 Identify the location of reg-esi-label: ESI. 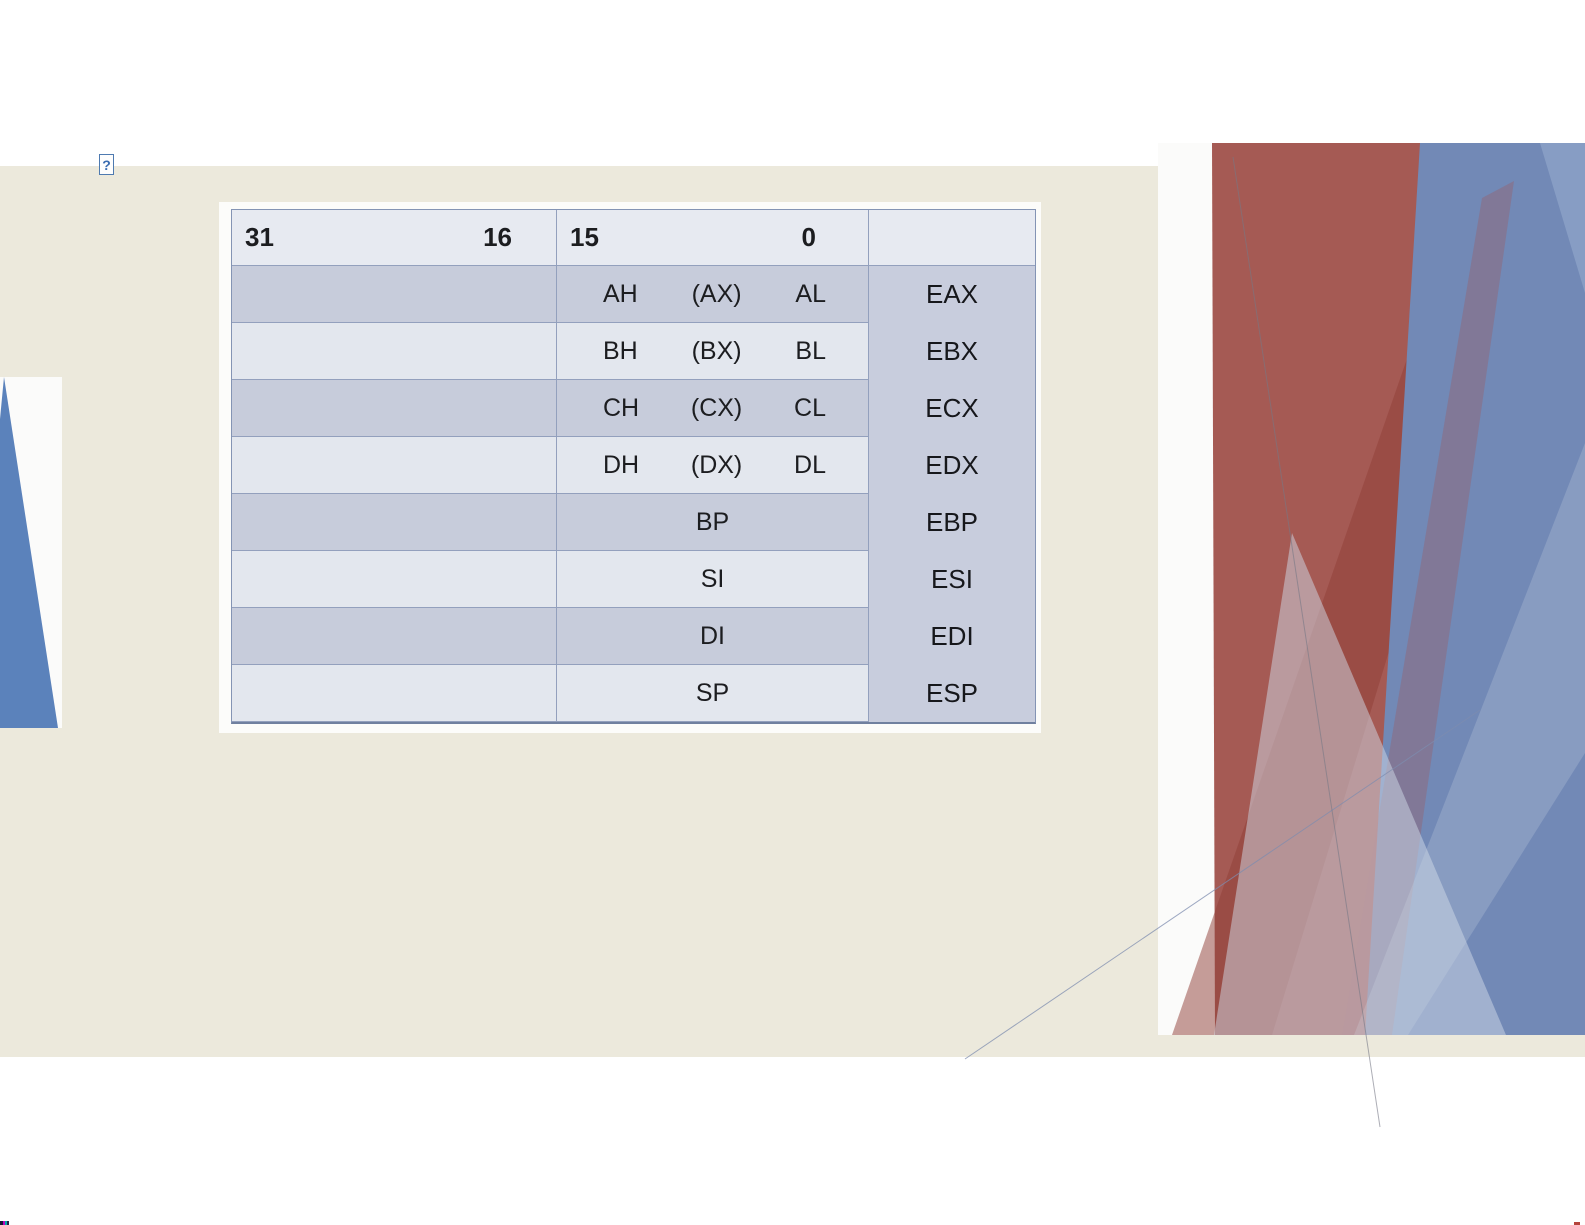
(952, 579).